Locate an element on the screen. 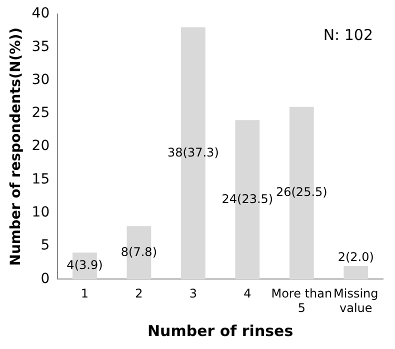 This screenshot has height=349, width=395. y-tick-label: 35 is located at coordinates (41, 46).